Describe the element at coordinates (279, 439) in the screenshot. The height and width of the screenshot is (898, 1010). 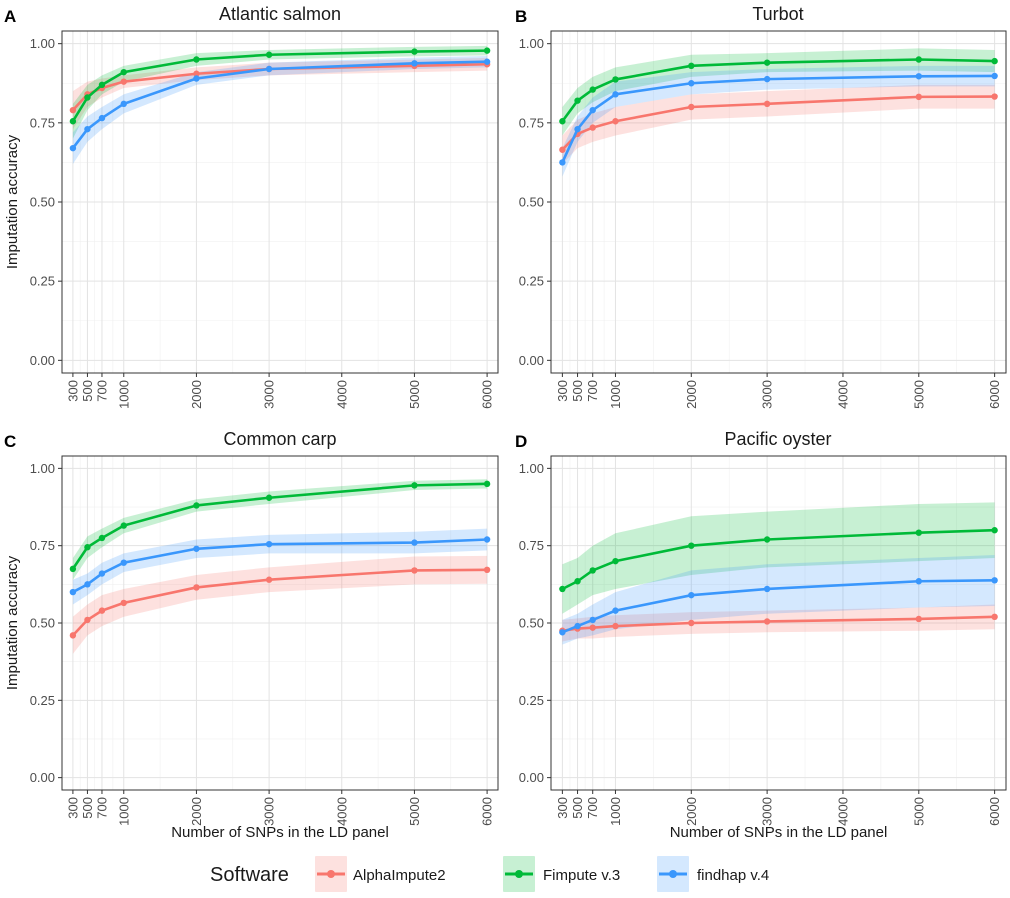
I see `panel-title-c: Common carp` at that location.